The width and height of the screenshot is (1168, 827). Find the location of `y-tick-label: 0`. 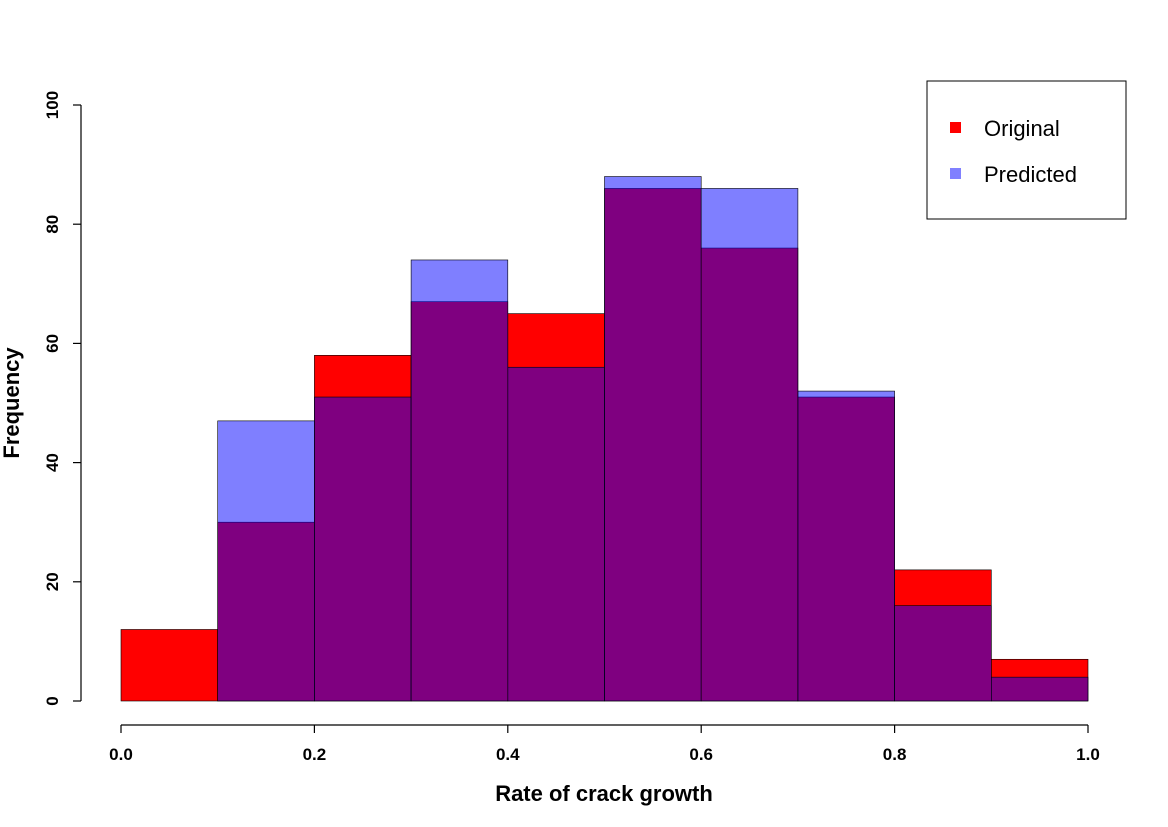

y-tick-label: 0 is located at coordinates (52, 700).